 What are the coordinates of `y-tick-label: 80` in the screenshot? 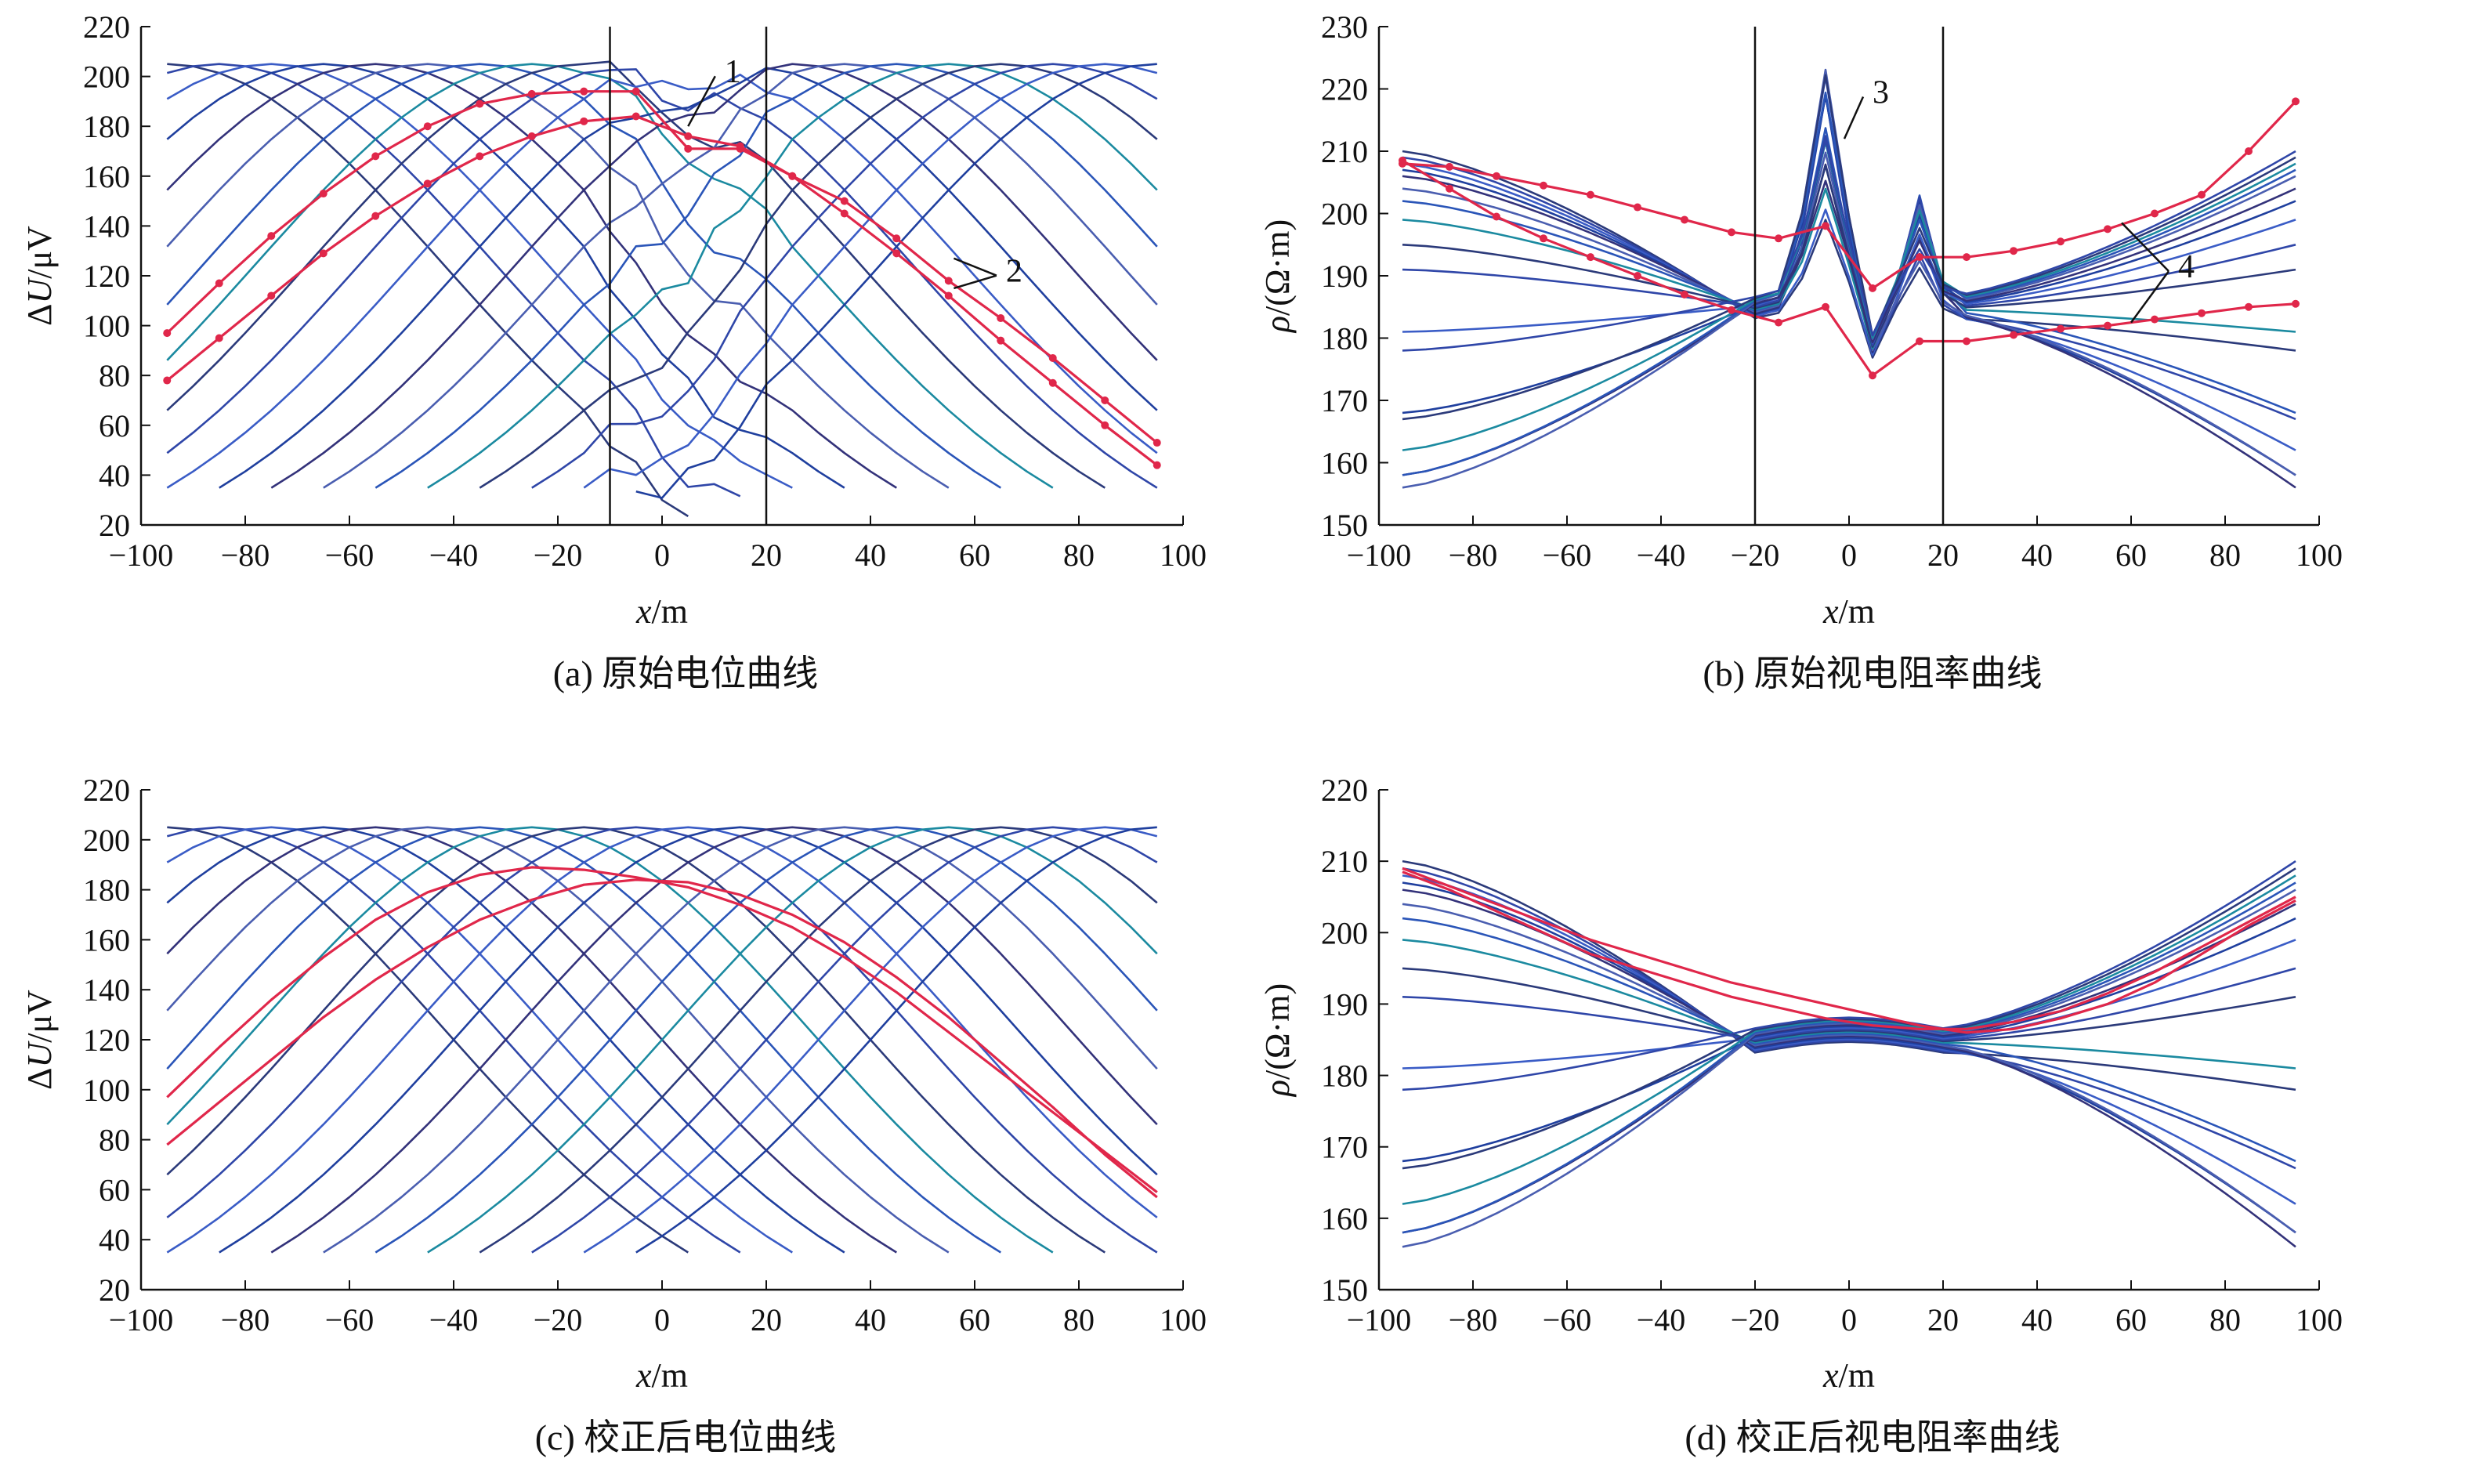 It's located at (114, 375).